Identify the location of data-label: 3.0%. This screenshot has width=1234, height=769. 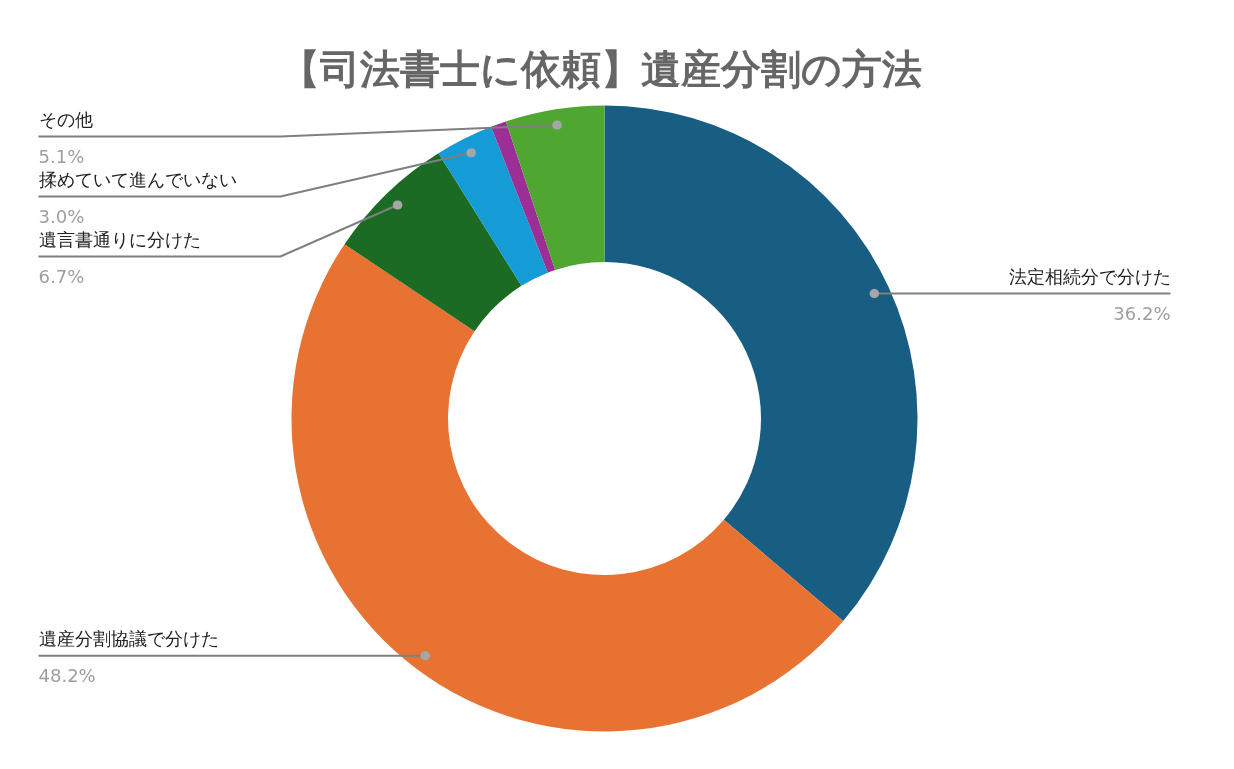
(61, 216).